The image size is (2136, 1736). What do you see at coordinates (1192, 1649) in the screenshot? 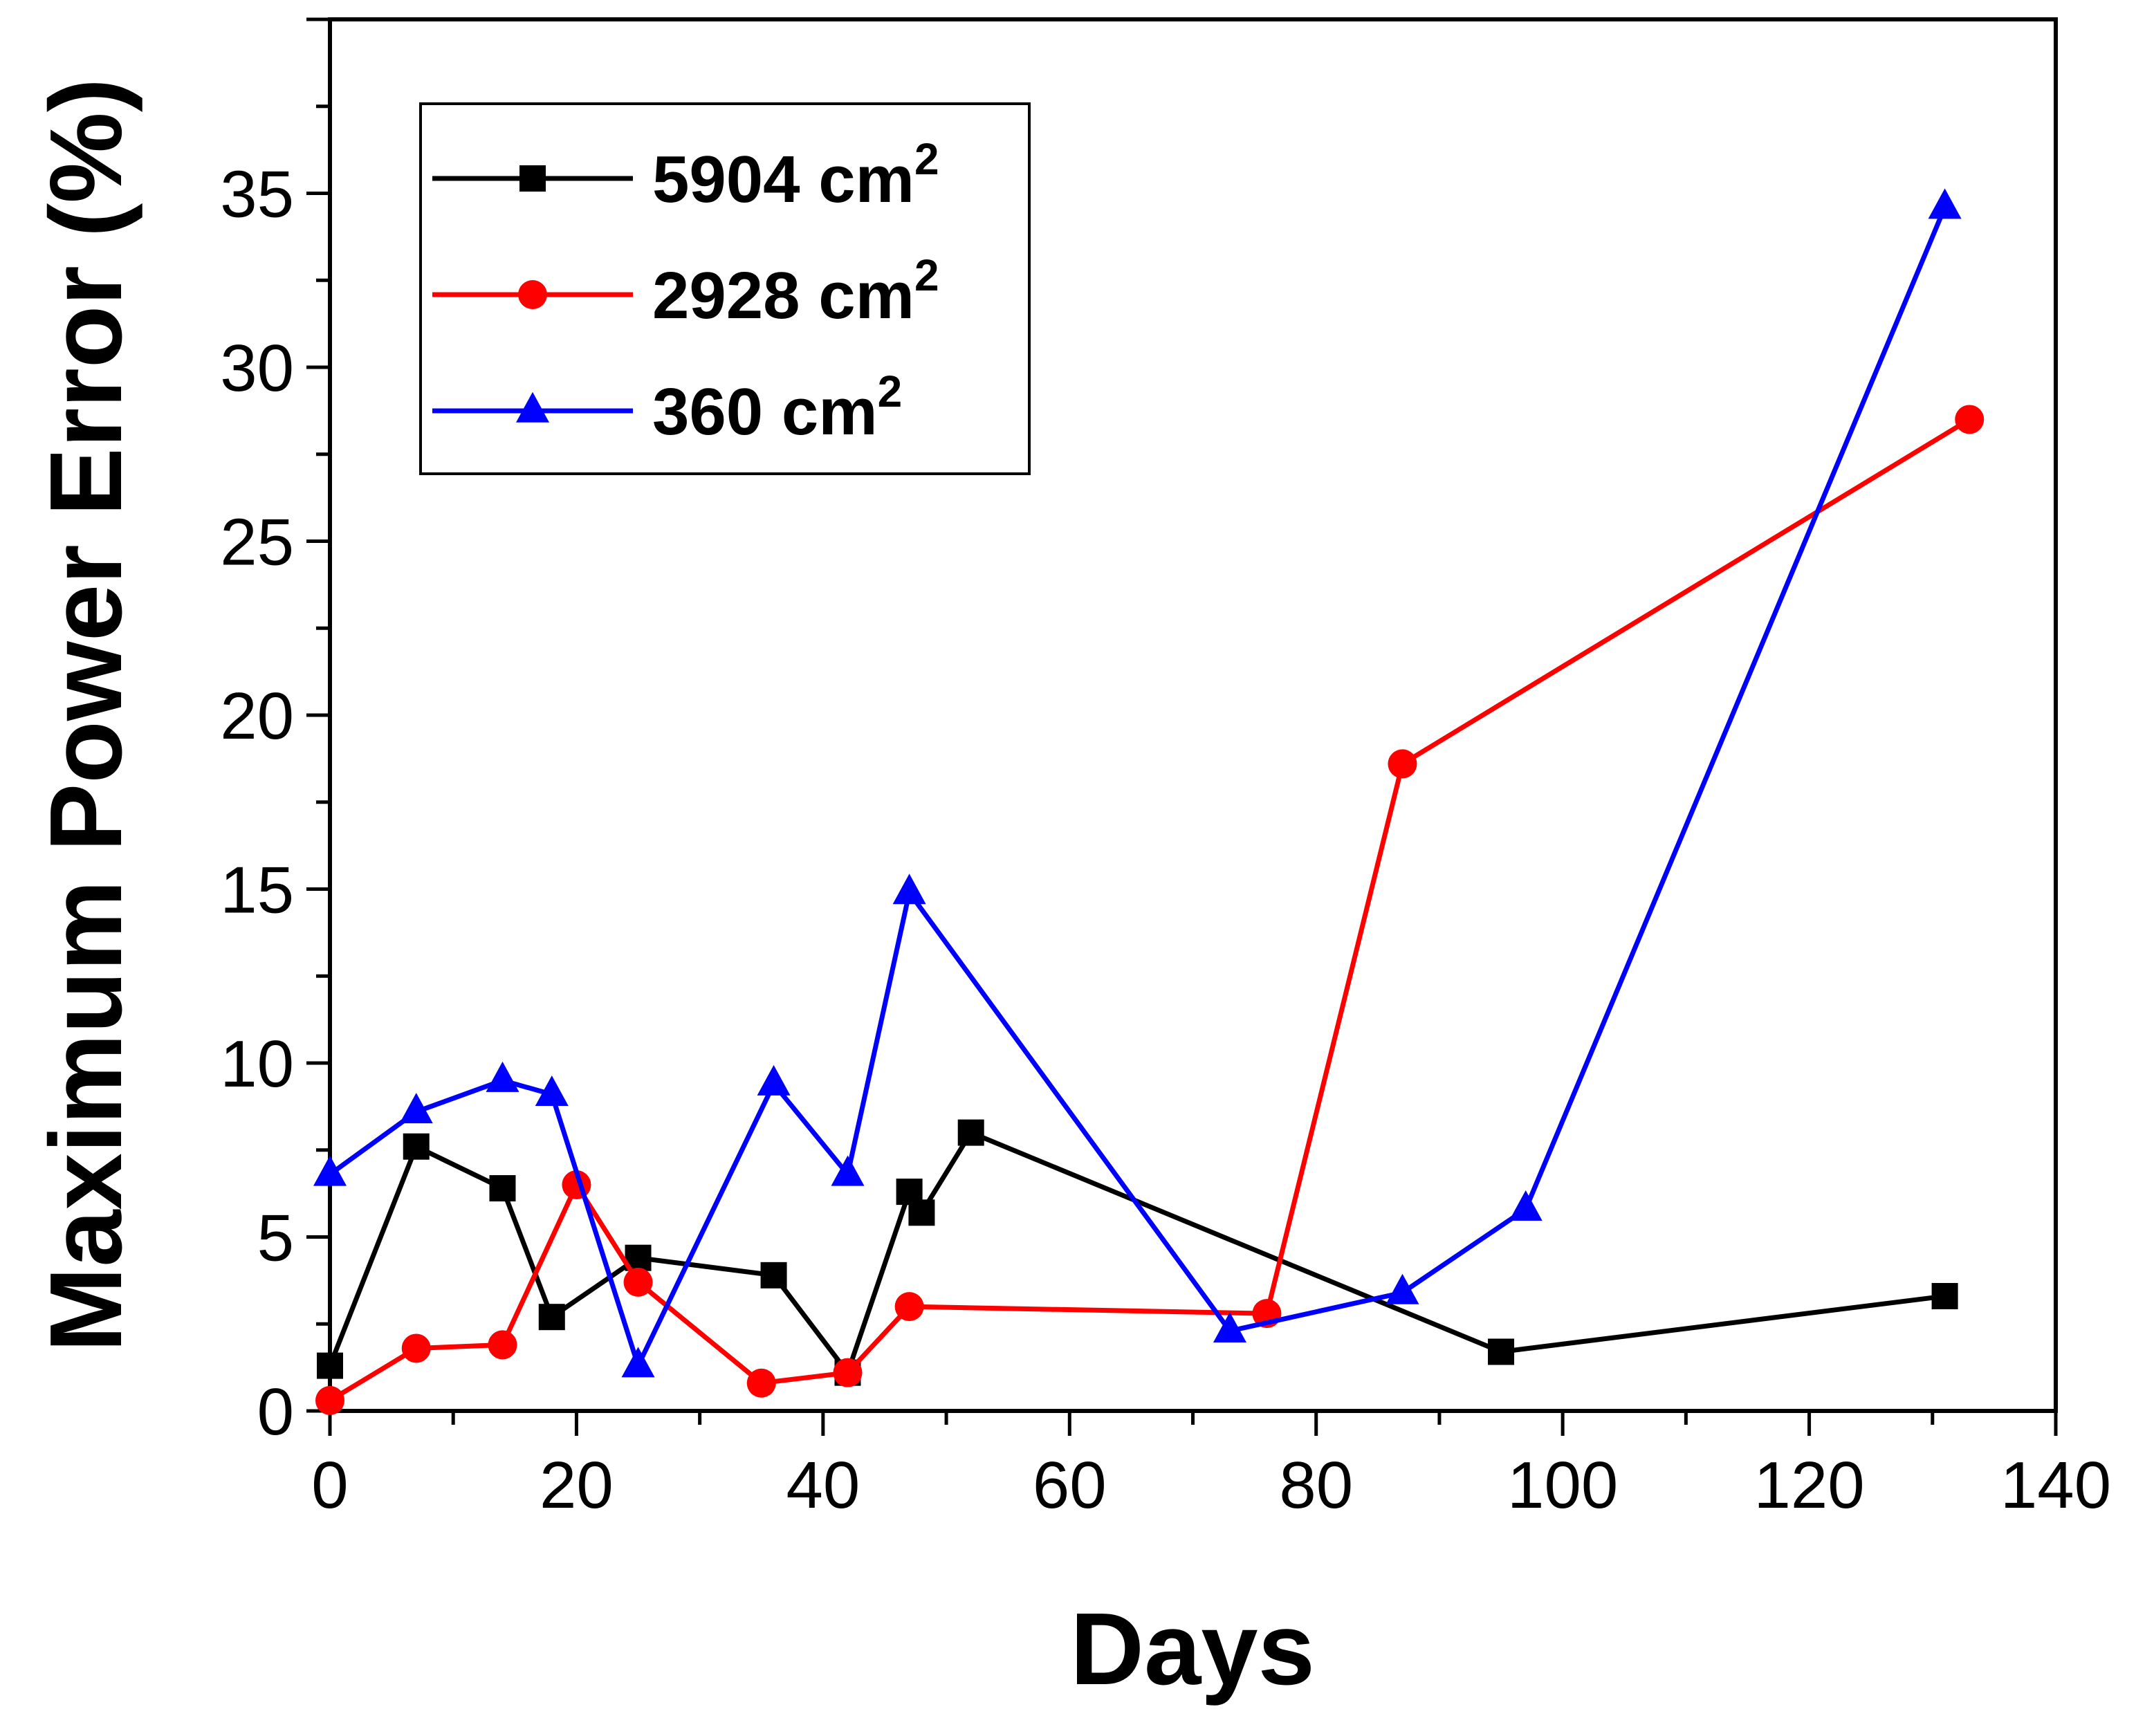
I see `x-axis-title: Days` at bounding box center [1192, 1649].